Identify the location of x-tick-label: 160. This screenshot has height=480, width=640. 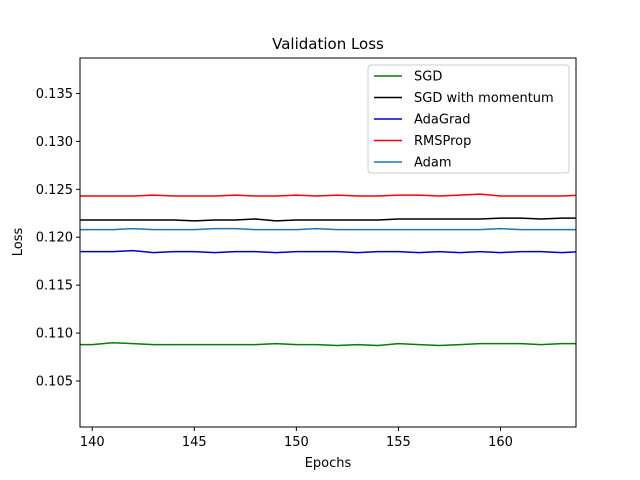
(500, 442).